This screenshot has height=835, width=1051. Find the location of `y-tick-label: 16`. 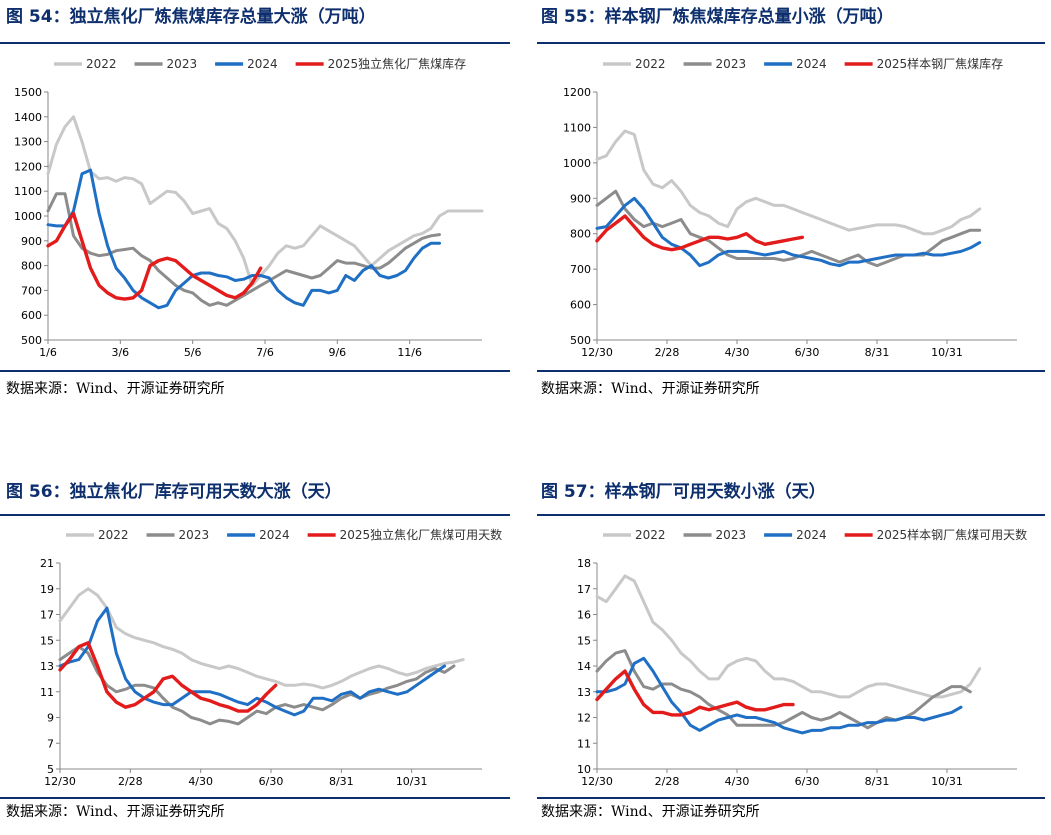

y-tick-label: 16 is located at coordinates (584, 615).